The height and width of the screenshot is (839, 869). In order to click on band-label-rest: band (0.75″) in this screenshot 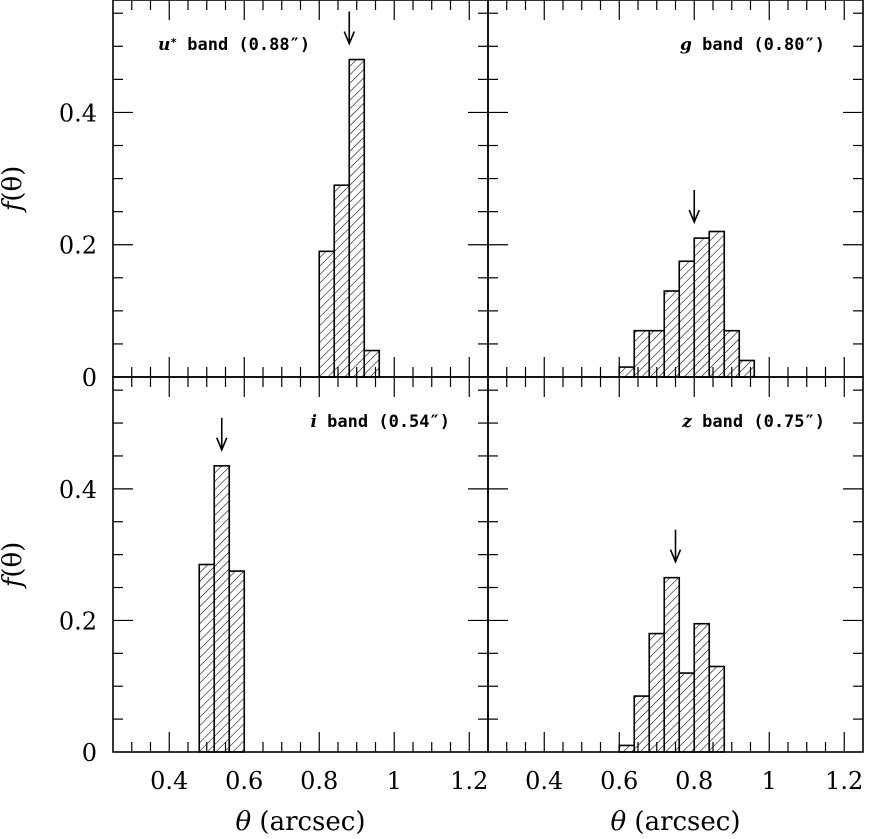, I will do `click(758, 422)`.